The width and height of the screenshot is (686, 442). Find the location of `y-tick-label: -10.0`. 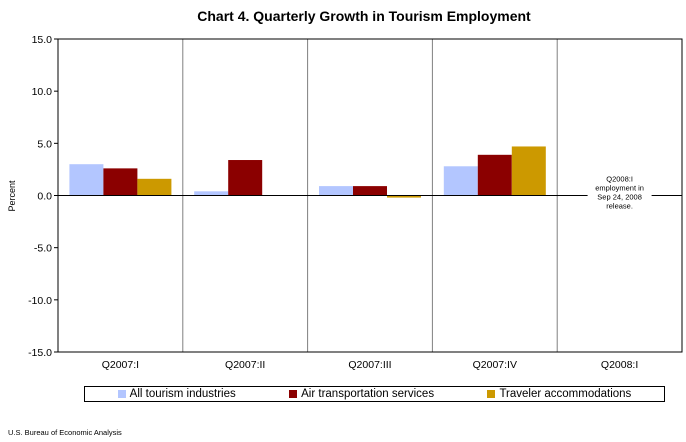

y-tick-label: -10.0 is located at coordinates (40, 301).